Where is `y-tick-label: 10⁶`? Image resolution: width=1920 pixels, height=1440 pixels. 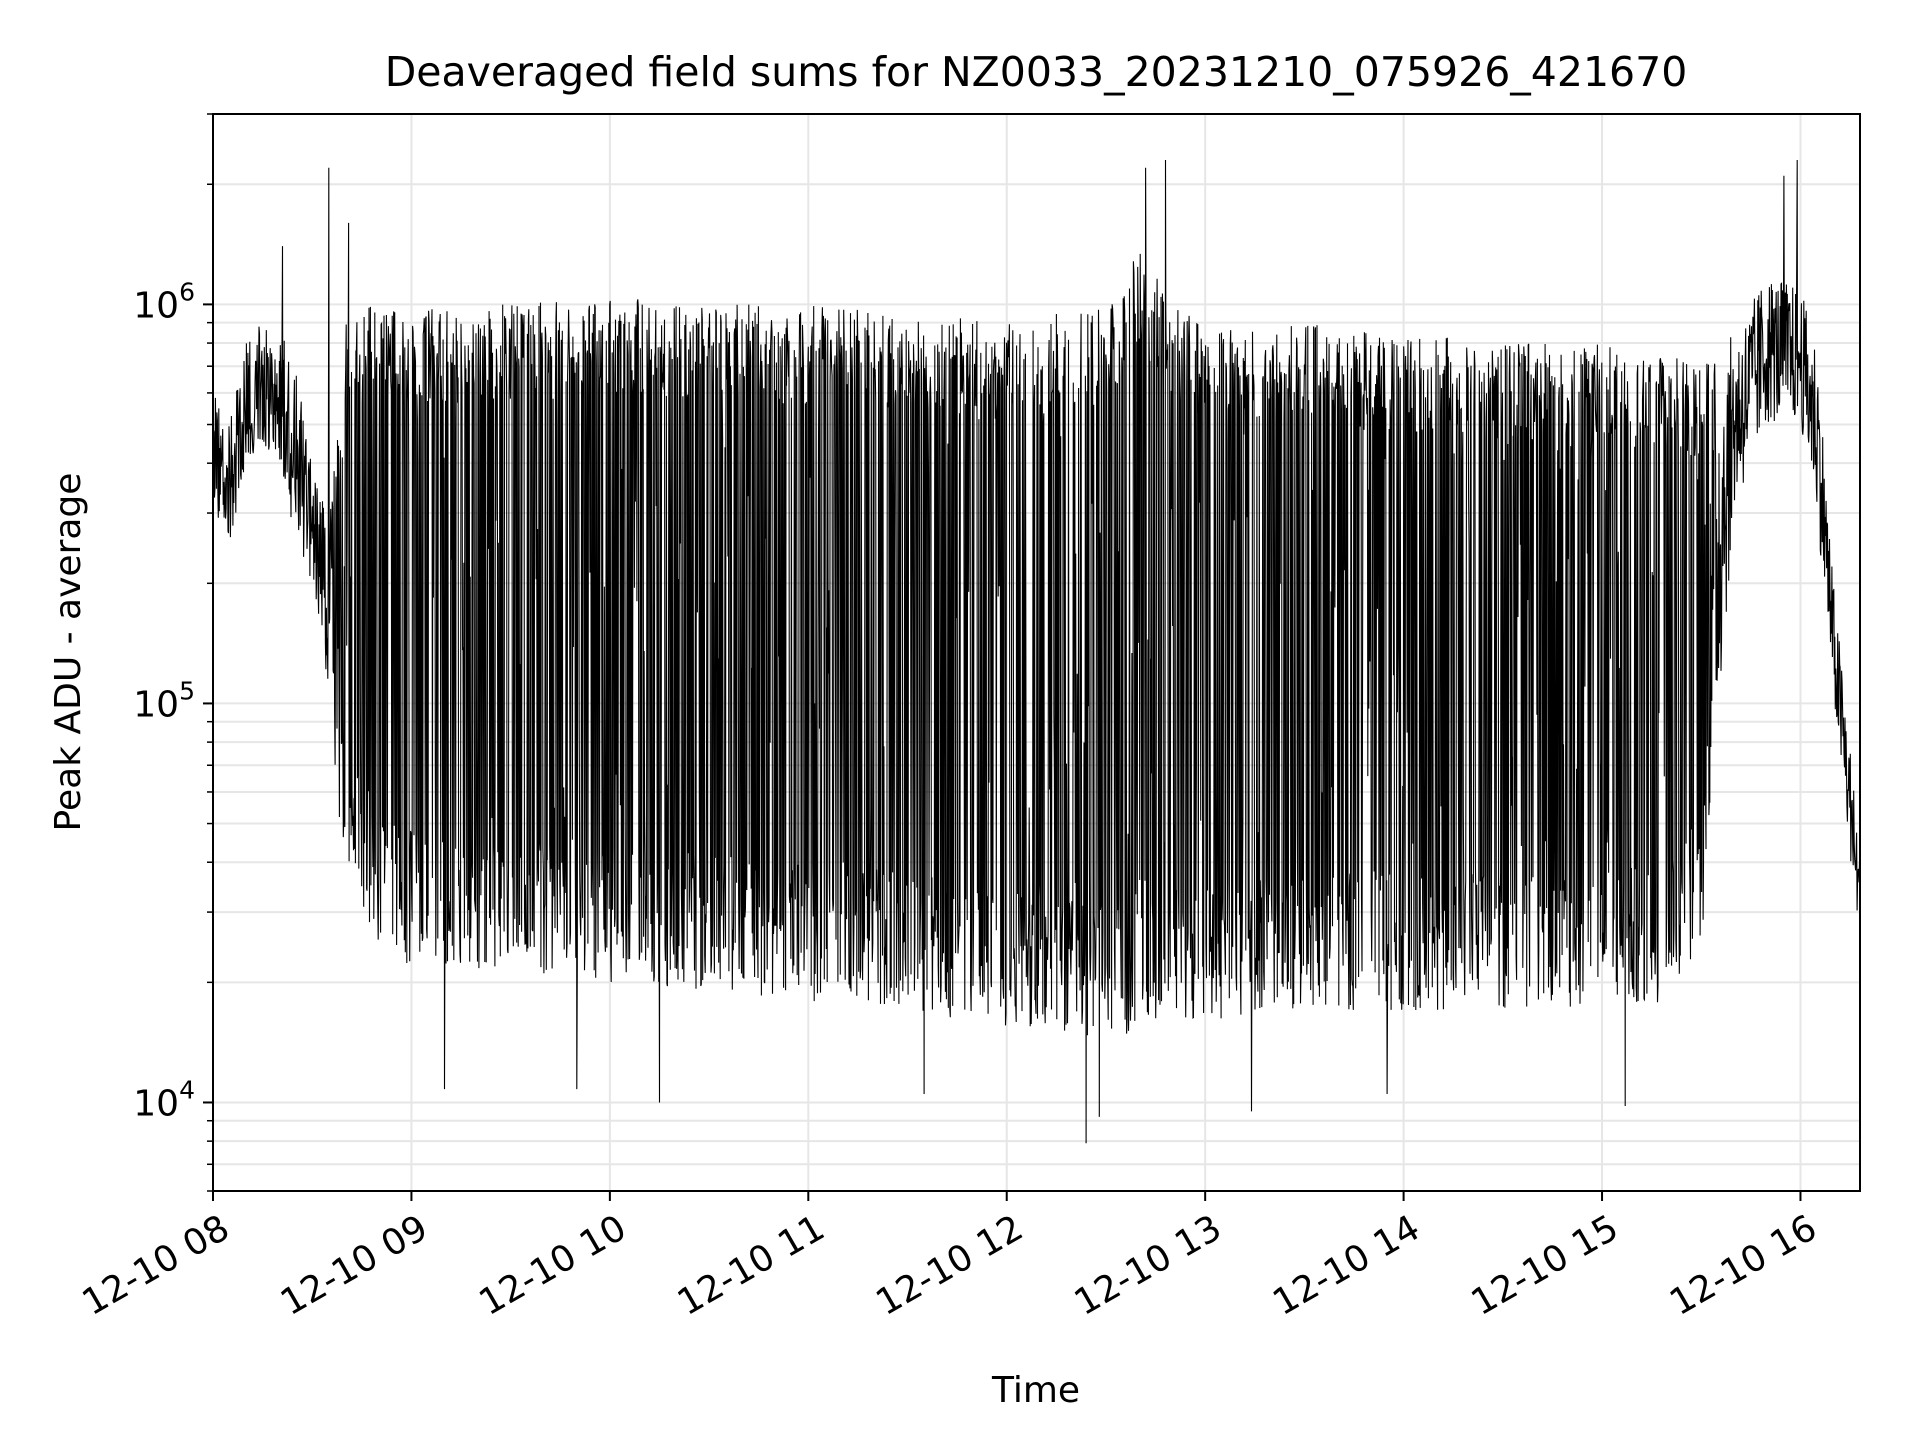
y-tick-label: 10⁶ is located at coordinates (164, 301).